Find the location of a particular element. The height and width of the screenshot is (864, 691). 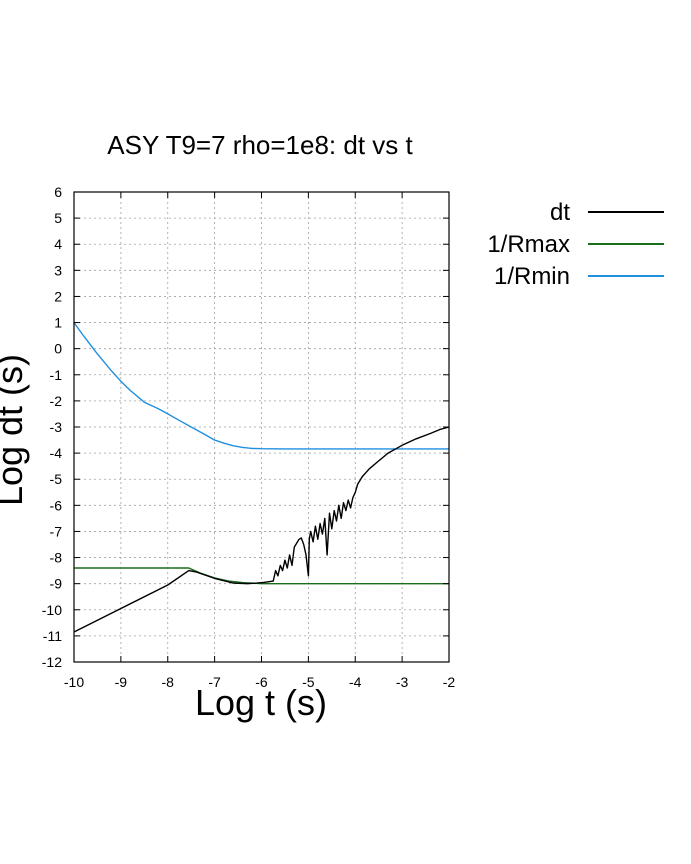

x-tick-label: -7 is located at coordinates (214, 682).